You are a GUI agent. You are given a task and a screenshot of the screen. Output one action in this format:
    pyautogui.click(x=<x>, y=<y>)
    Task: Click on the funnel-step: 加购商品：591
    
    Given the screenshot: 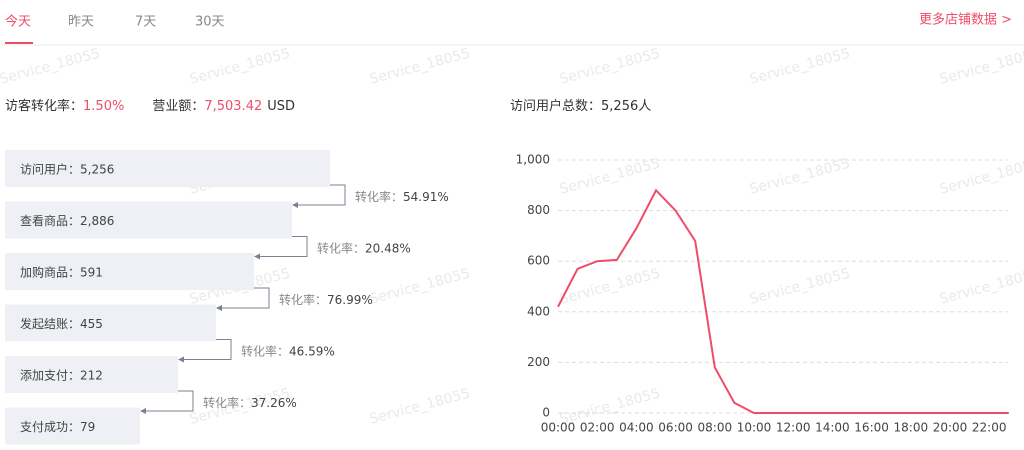 What is the action you would take?
    pyautogui.click(x=61, y=272)
    